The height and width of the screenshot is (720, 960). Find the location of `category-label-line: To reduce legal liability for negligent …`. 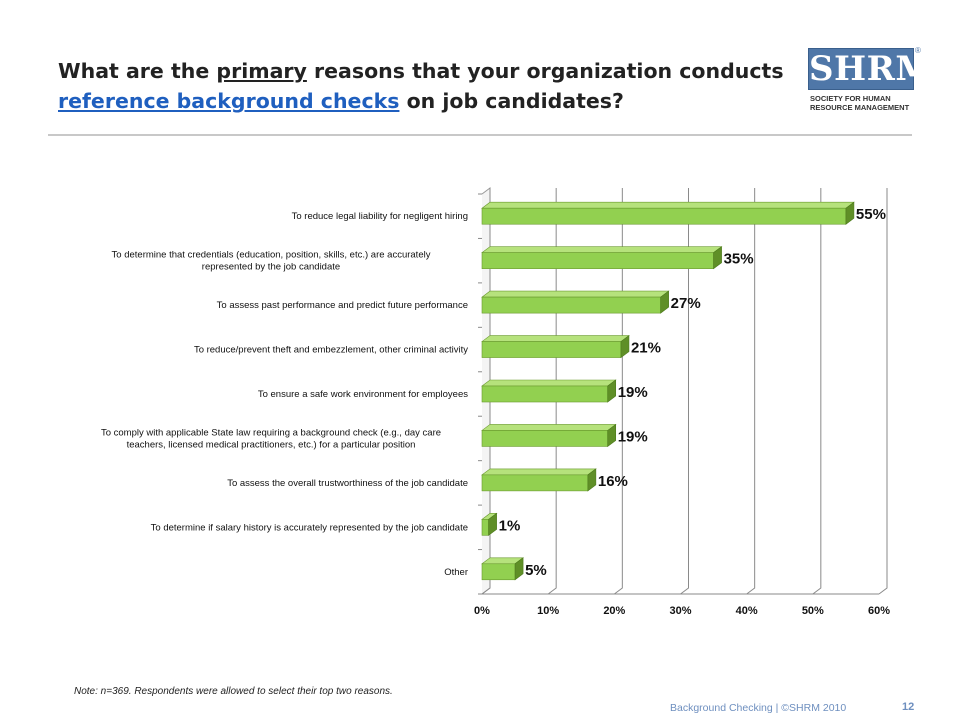

category-label-line: To reduce legal liability for negligent … is located at coordinates (380, 216).